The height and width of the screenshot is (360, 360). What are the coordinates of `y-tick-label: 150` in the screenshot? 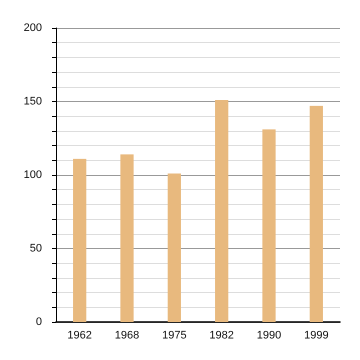 It's located at (33, 102).